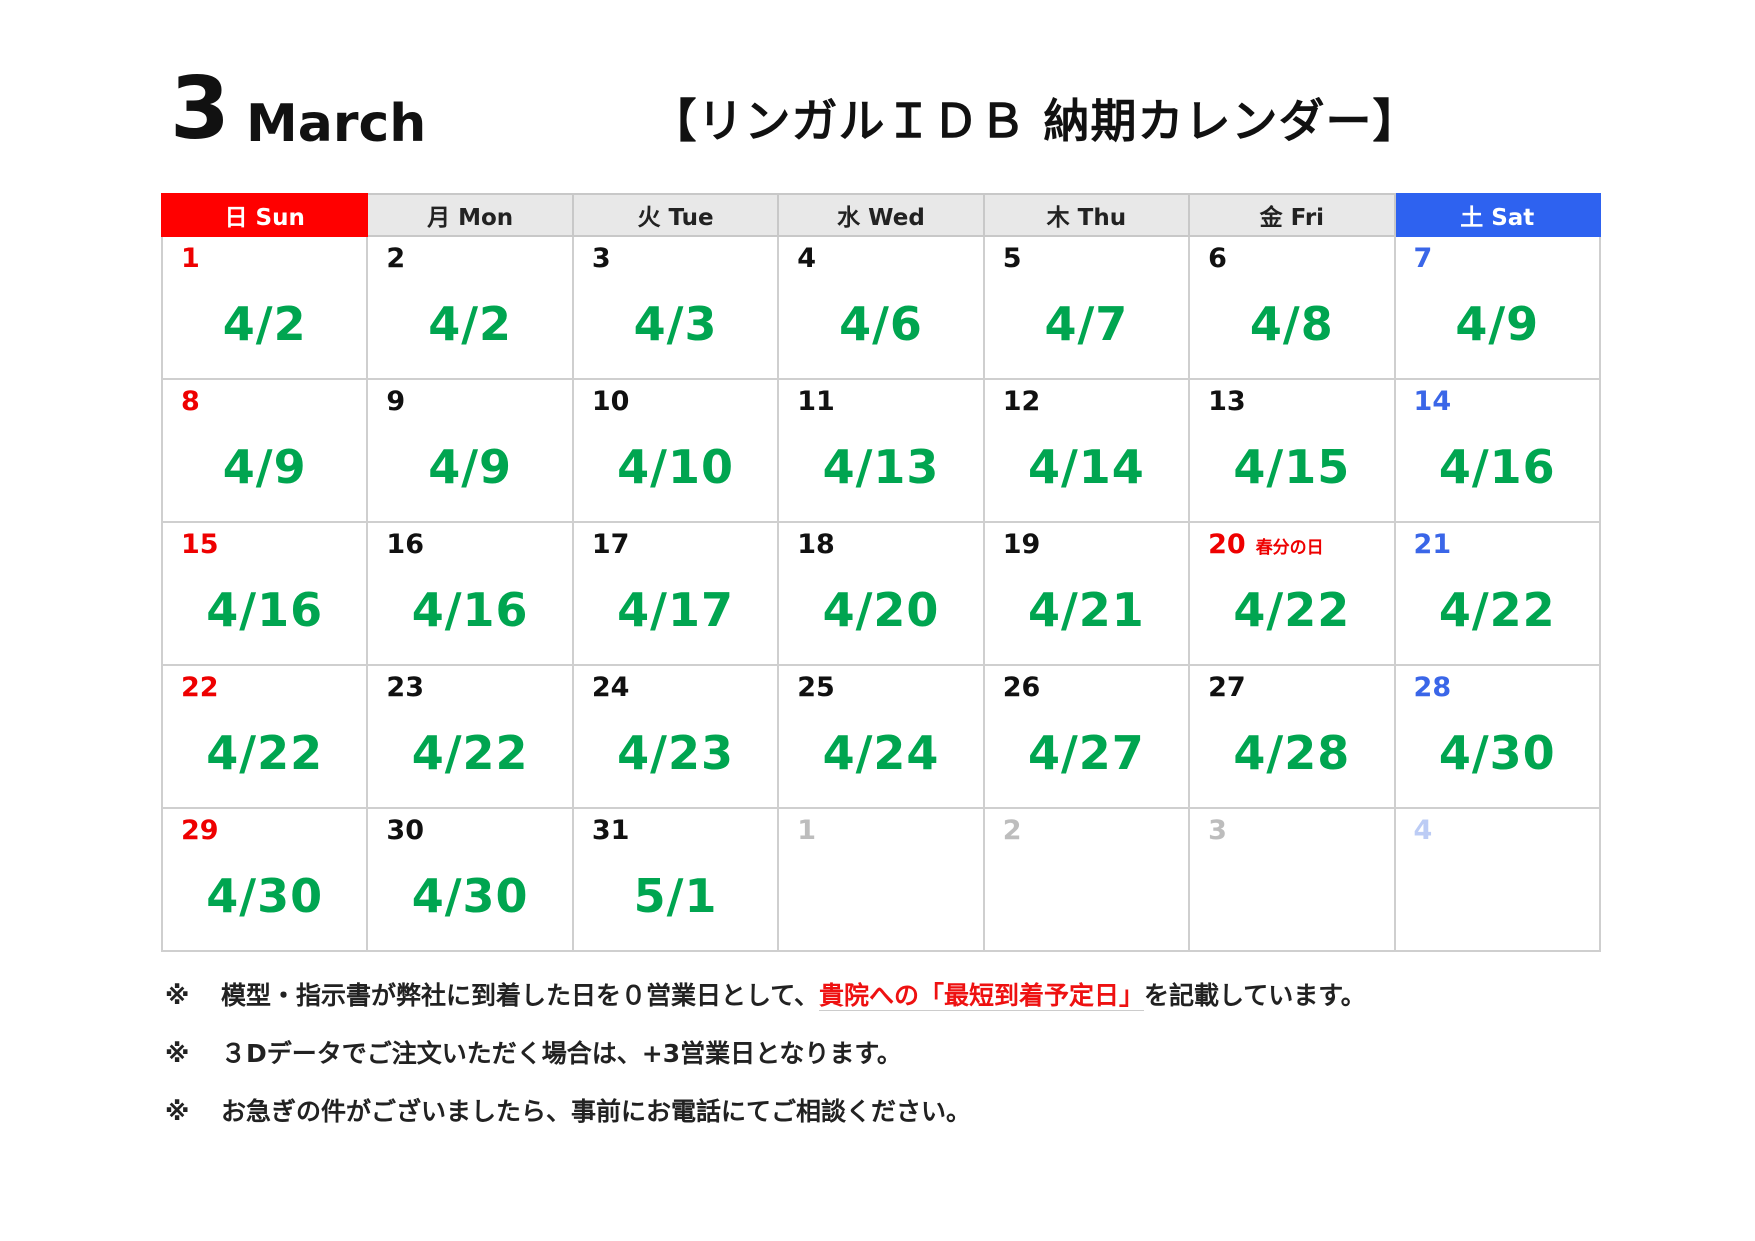 This screenshot has width=1755, height=1241. I want to click on day-number: 10, so click(611, 402).